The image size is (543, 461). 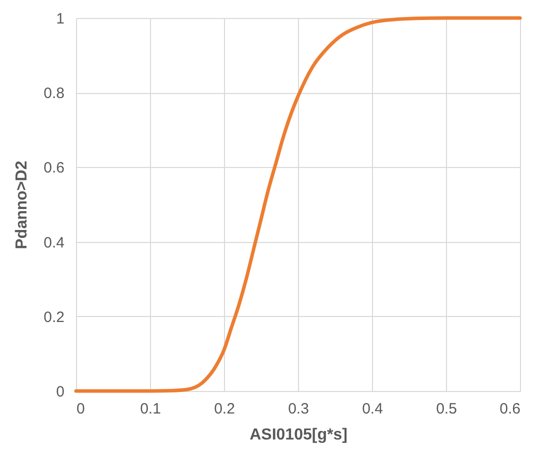 I want to click on x-tick-label: 0.4, so click(x=372, y=409).